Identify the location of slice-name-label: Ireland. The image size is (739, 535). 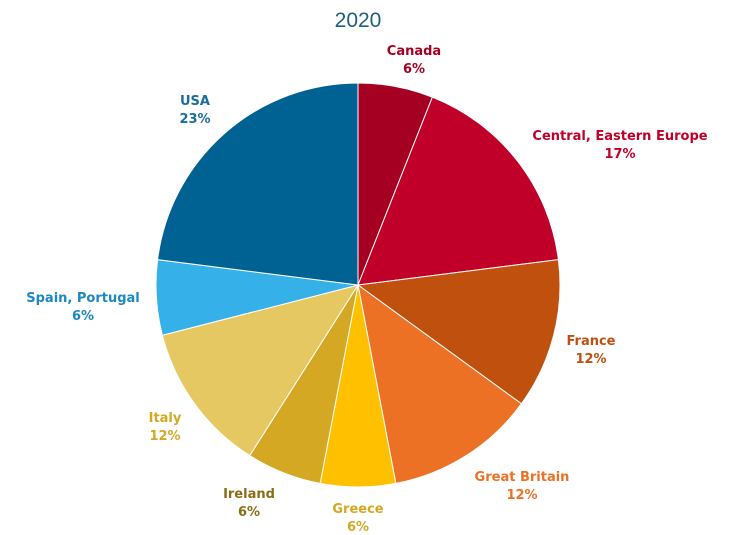
(249, 494).